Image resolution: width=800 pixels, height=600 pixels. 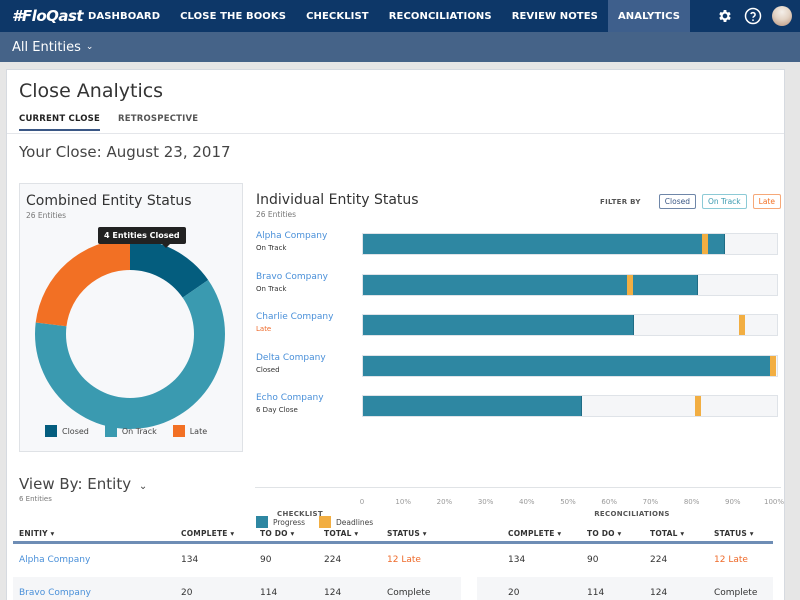 I want to click on entity-selector: All Entities ⌄, so click(x=400, y=47).